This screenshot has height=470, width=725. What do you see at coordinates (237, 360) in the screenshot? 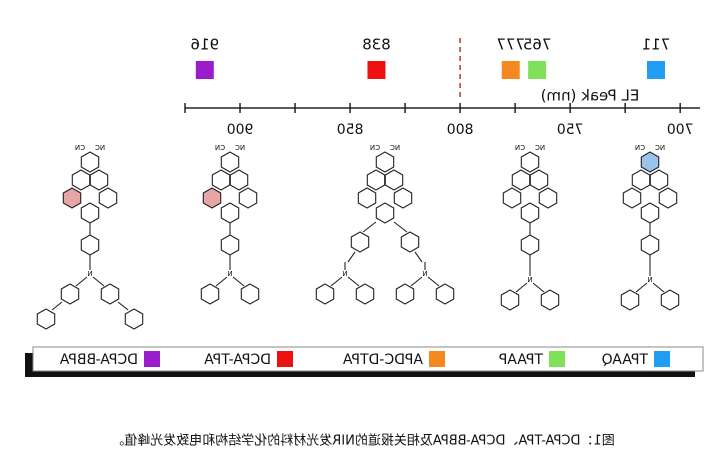
I see `legend-label: DCPA-TPA` at bounding box center [237, 360].